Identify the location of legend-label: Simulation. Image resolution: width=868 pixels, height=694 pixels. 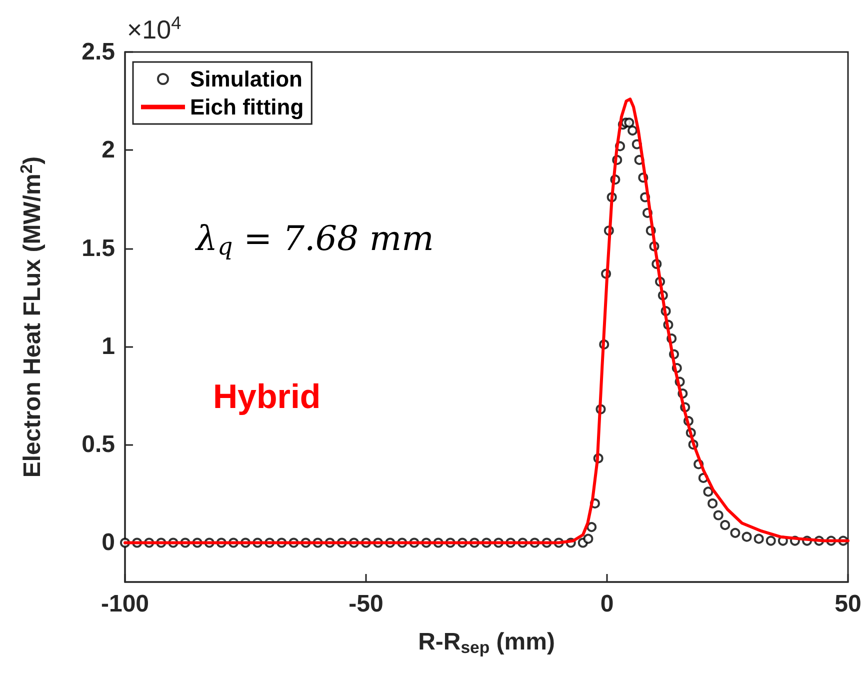
(246, 79).